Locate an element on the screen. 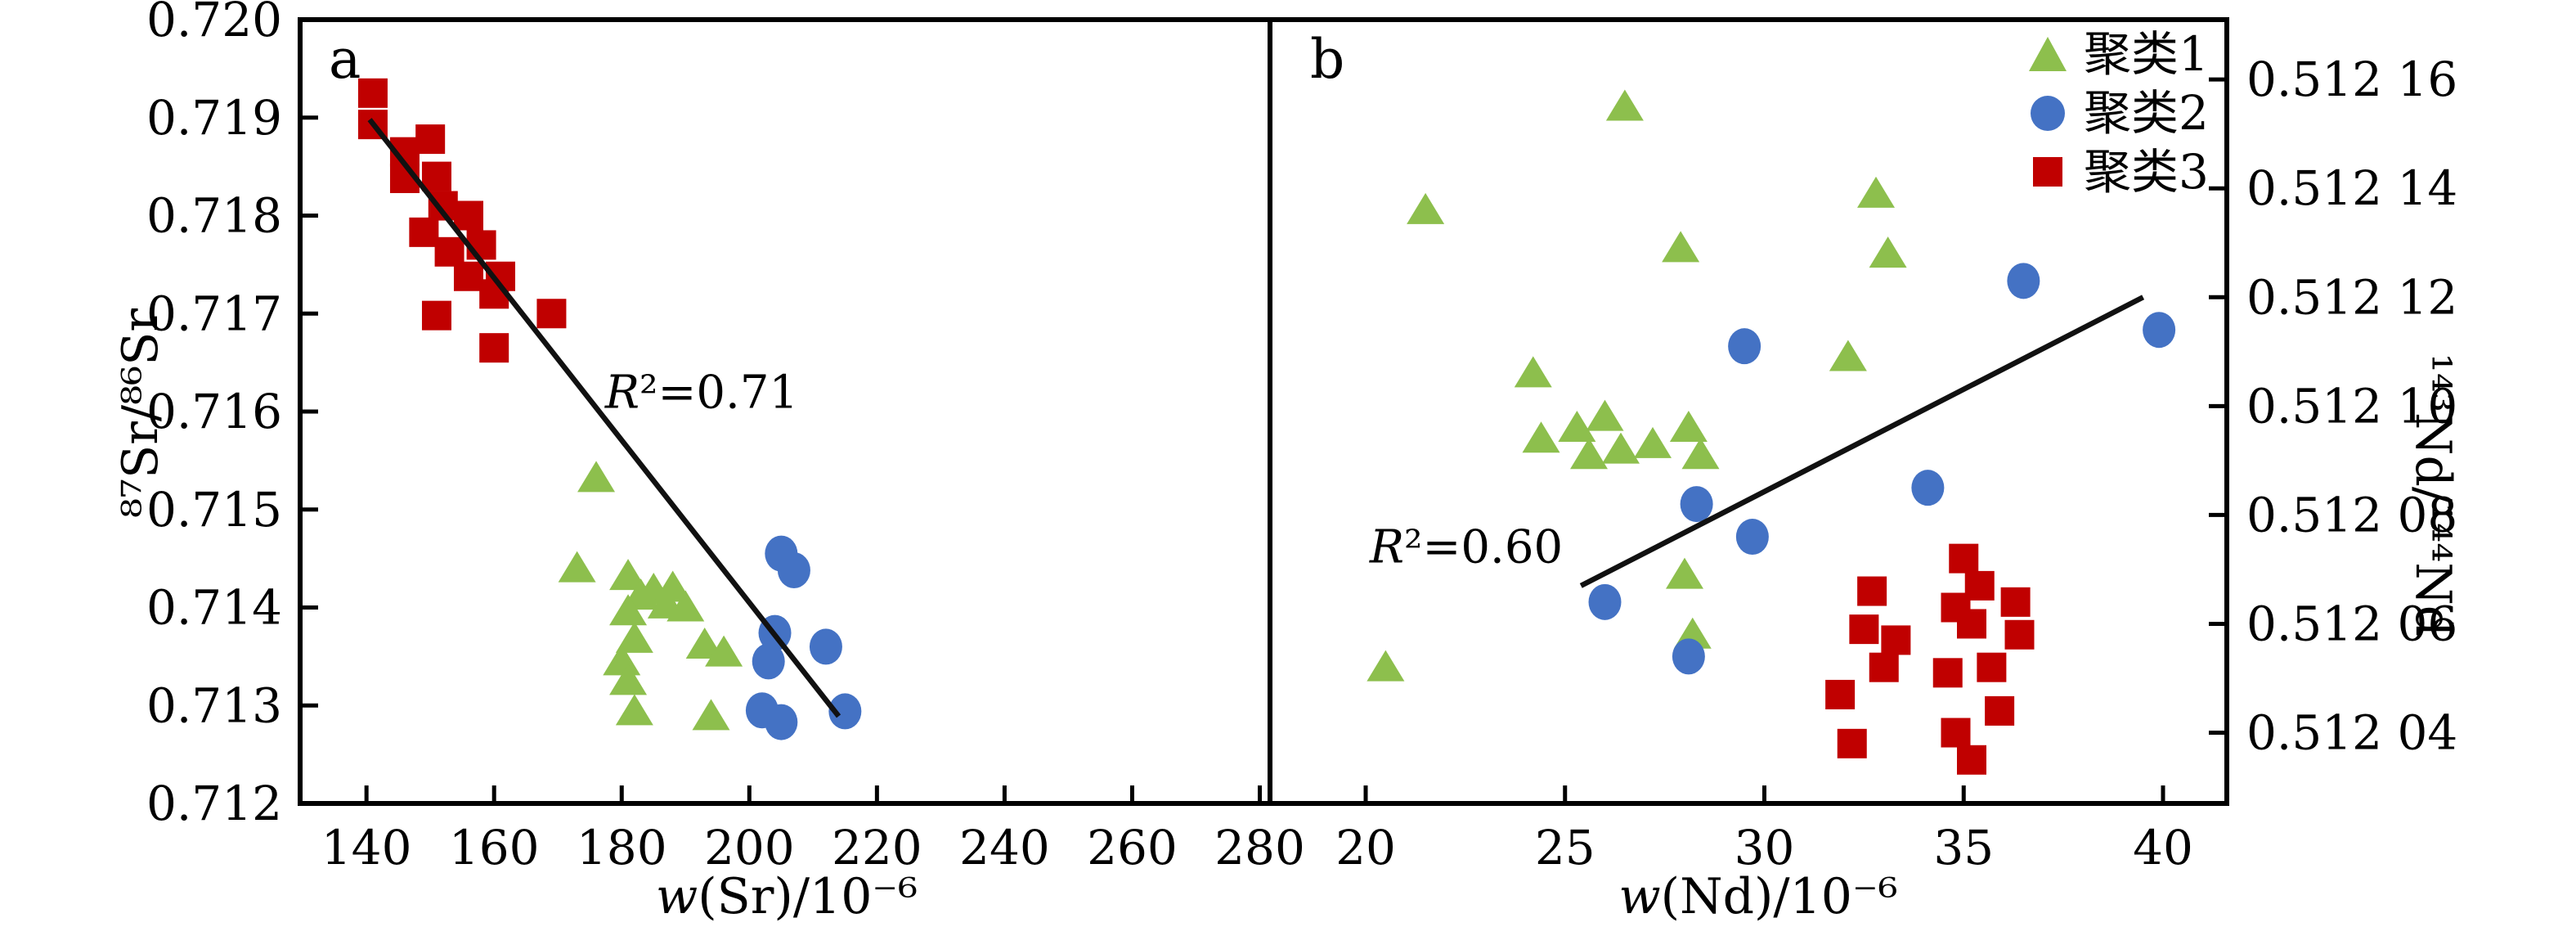 This screenshot has height=936, width=2576. y-tick-label: 0.714 is located at coordinates (214, 608).